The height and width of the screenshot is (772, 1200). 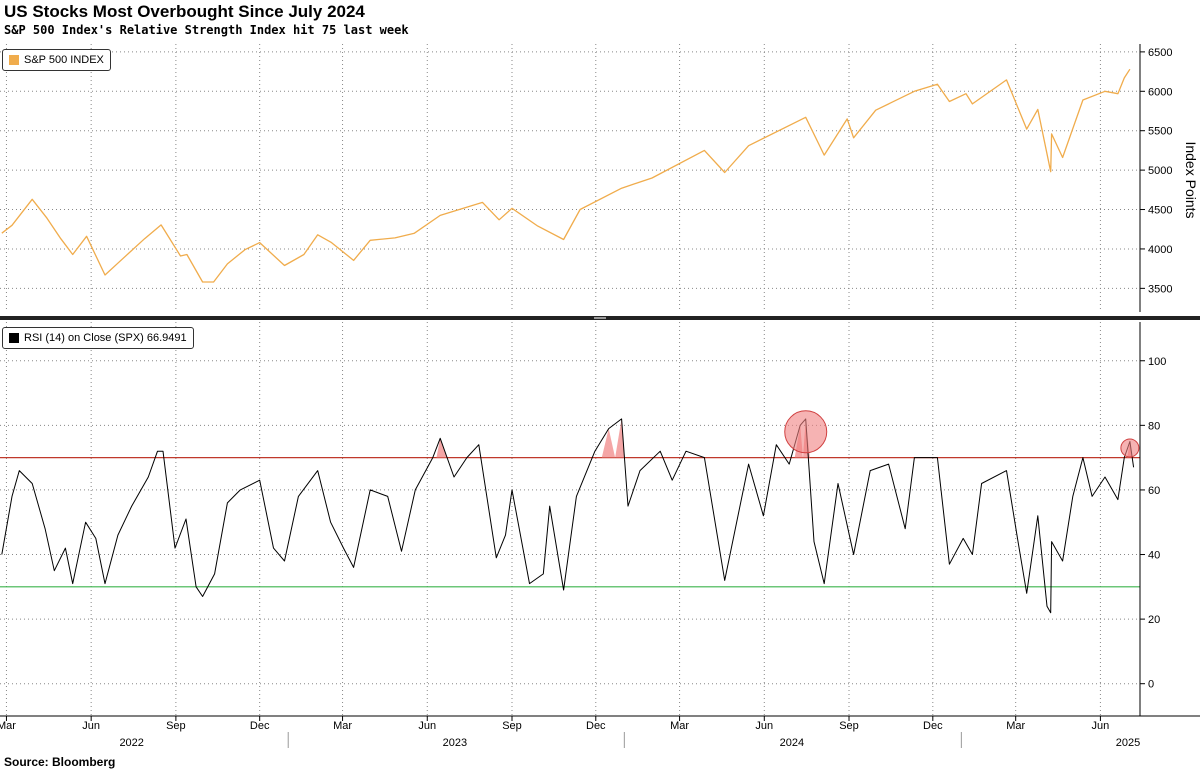 What do you see at coordinates (933, 726) in the screenshot?
I see `x-tick-label-2024-12-01: Dec` at bounding box center [933, 726].